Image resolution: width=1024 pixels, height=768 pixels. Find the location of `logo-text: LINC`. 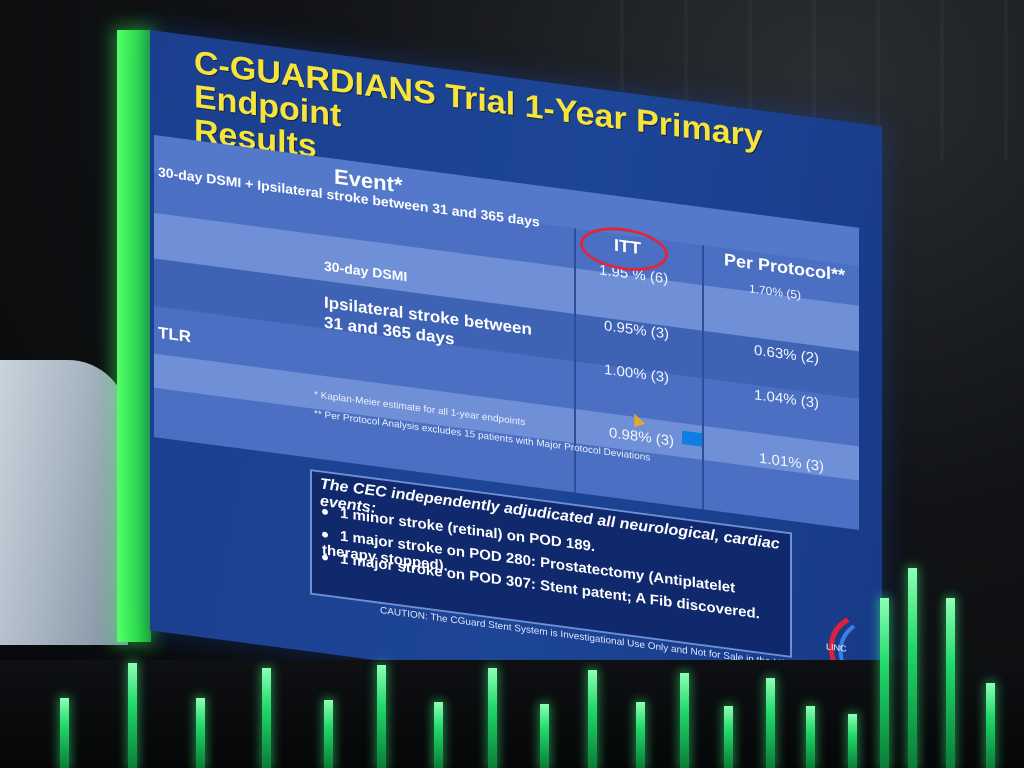

logo-text: LINC is located at coordinates (836, 647).